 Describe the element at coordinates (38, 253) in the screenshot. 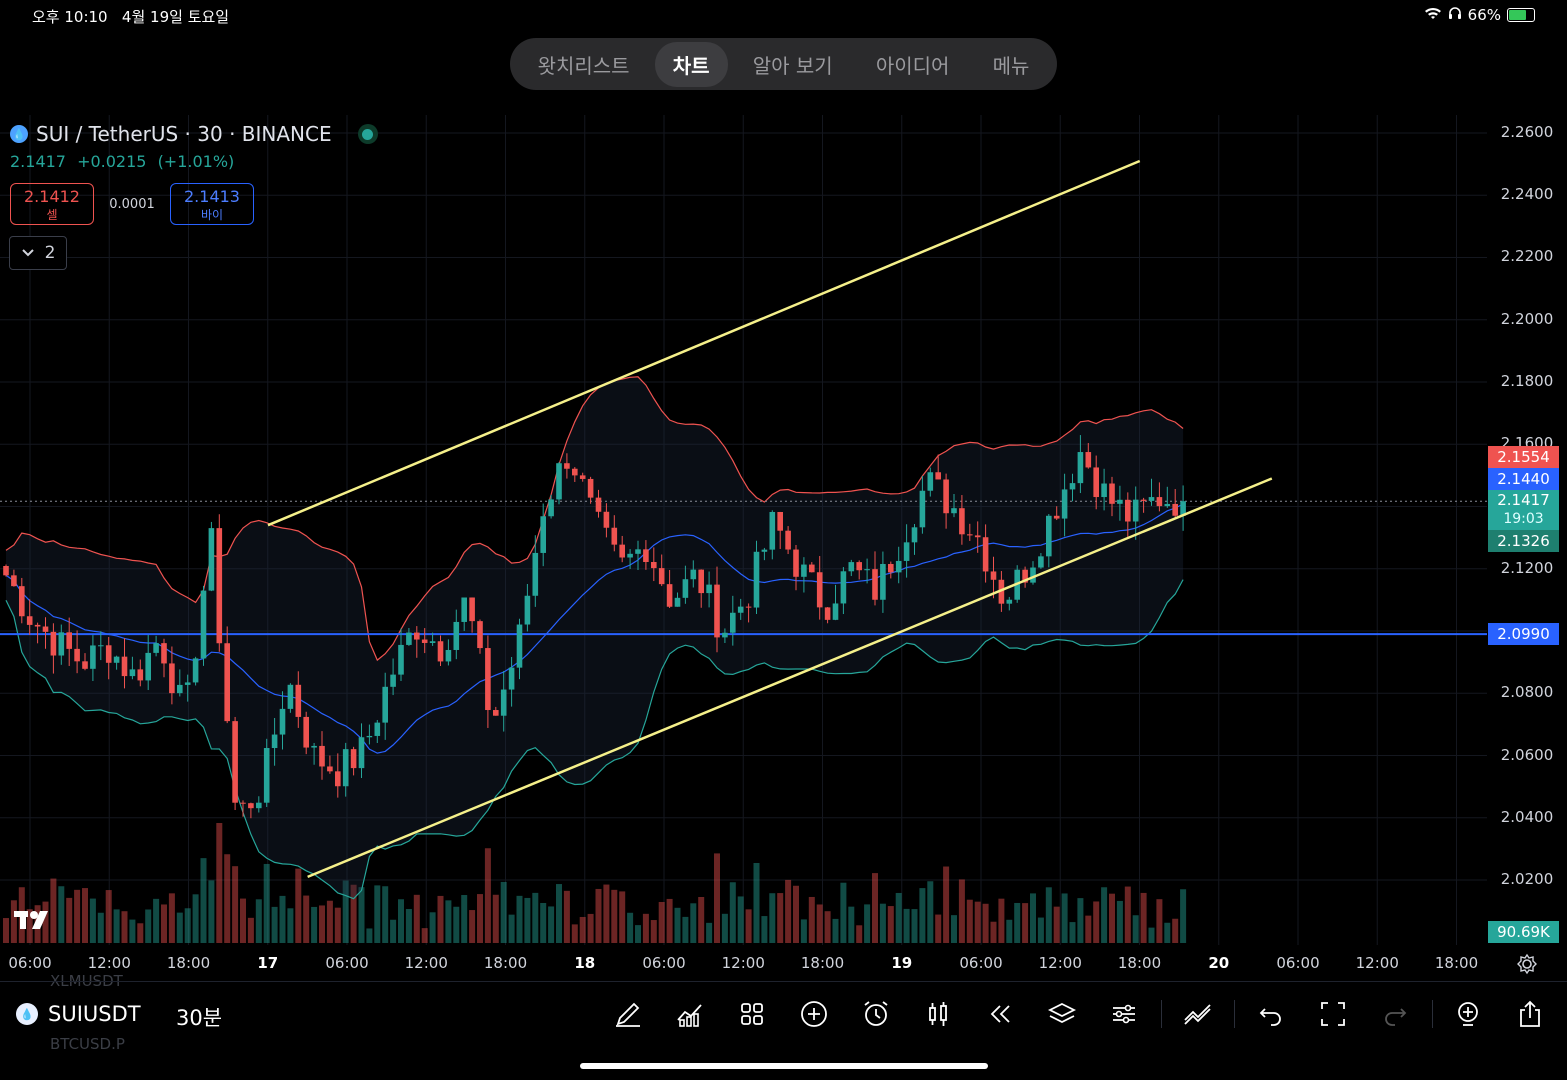

I see `indicators-toggle: 2` at that location.